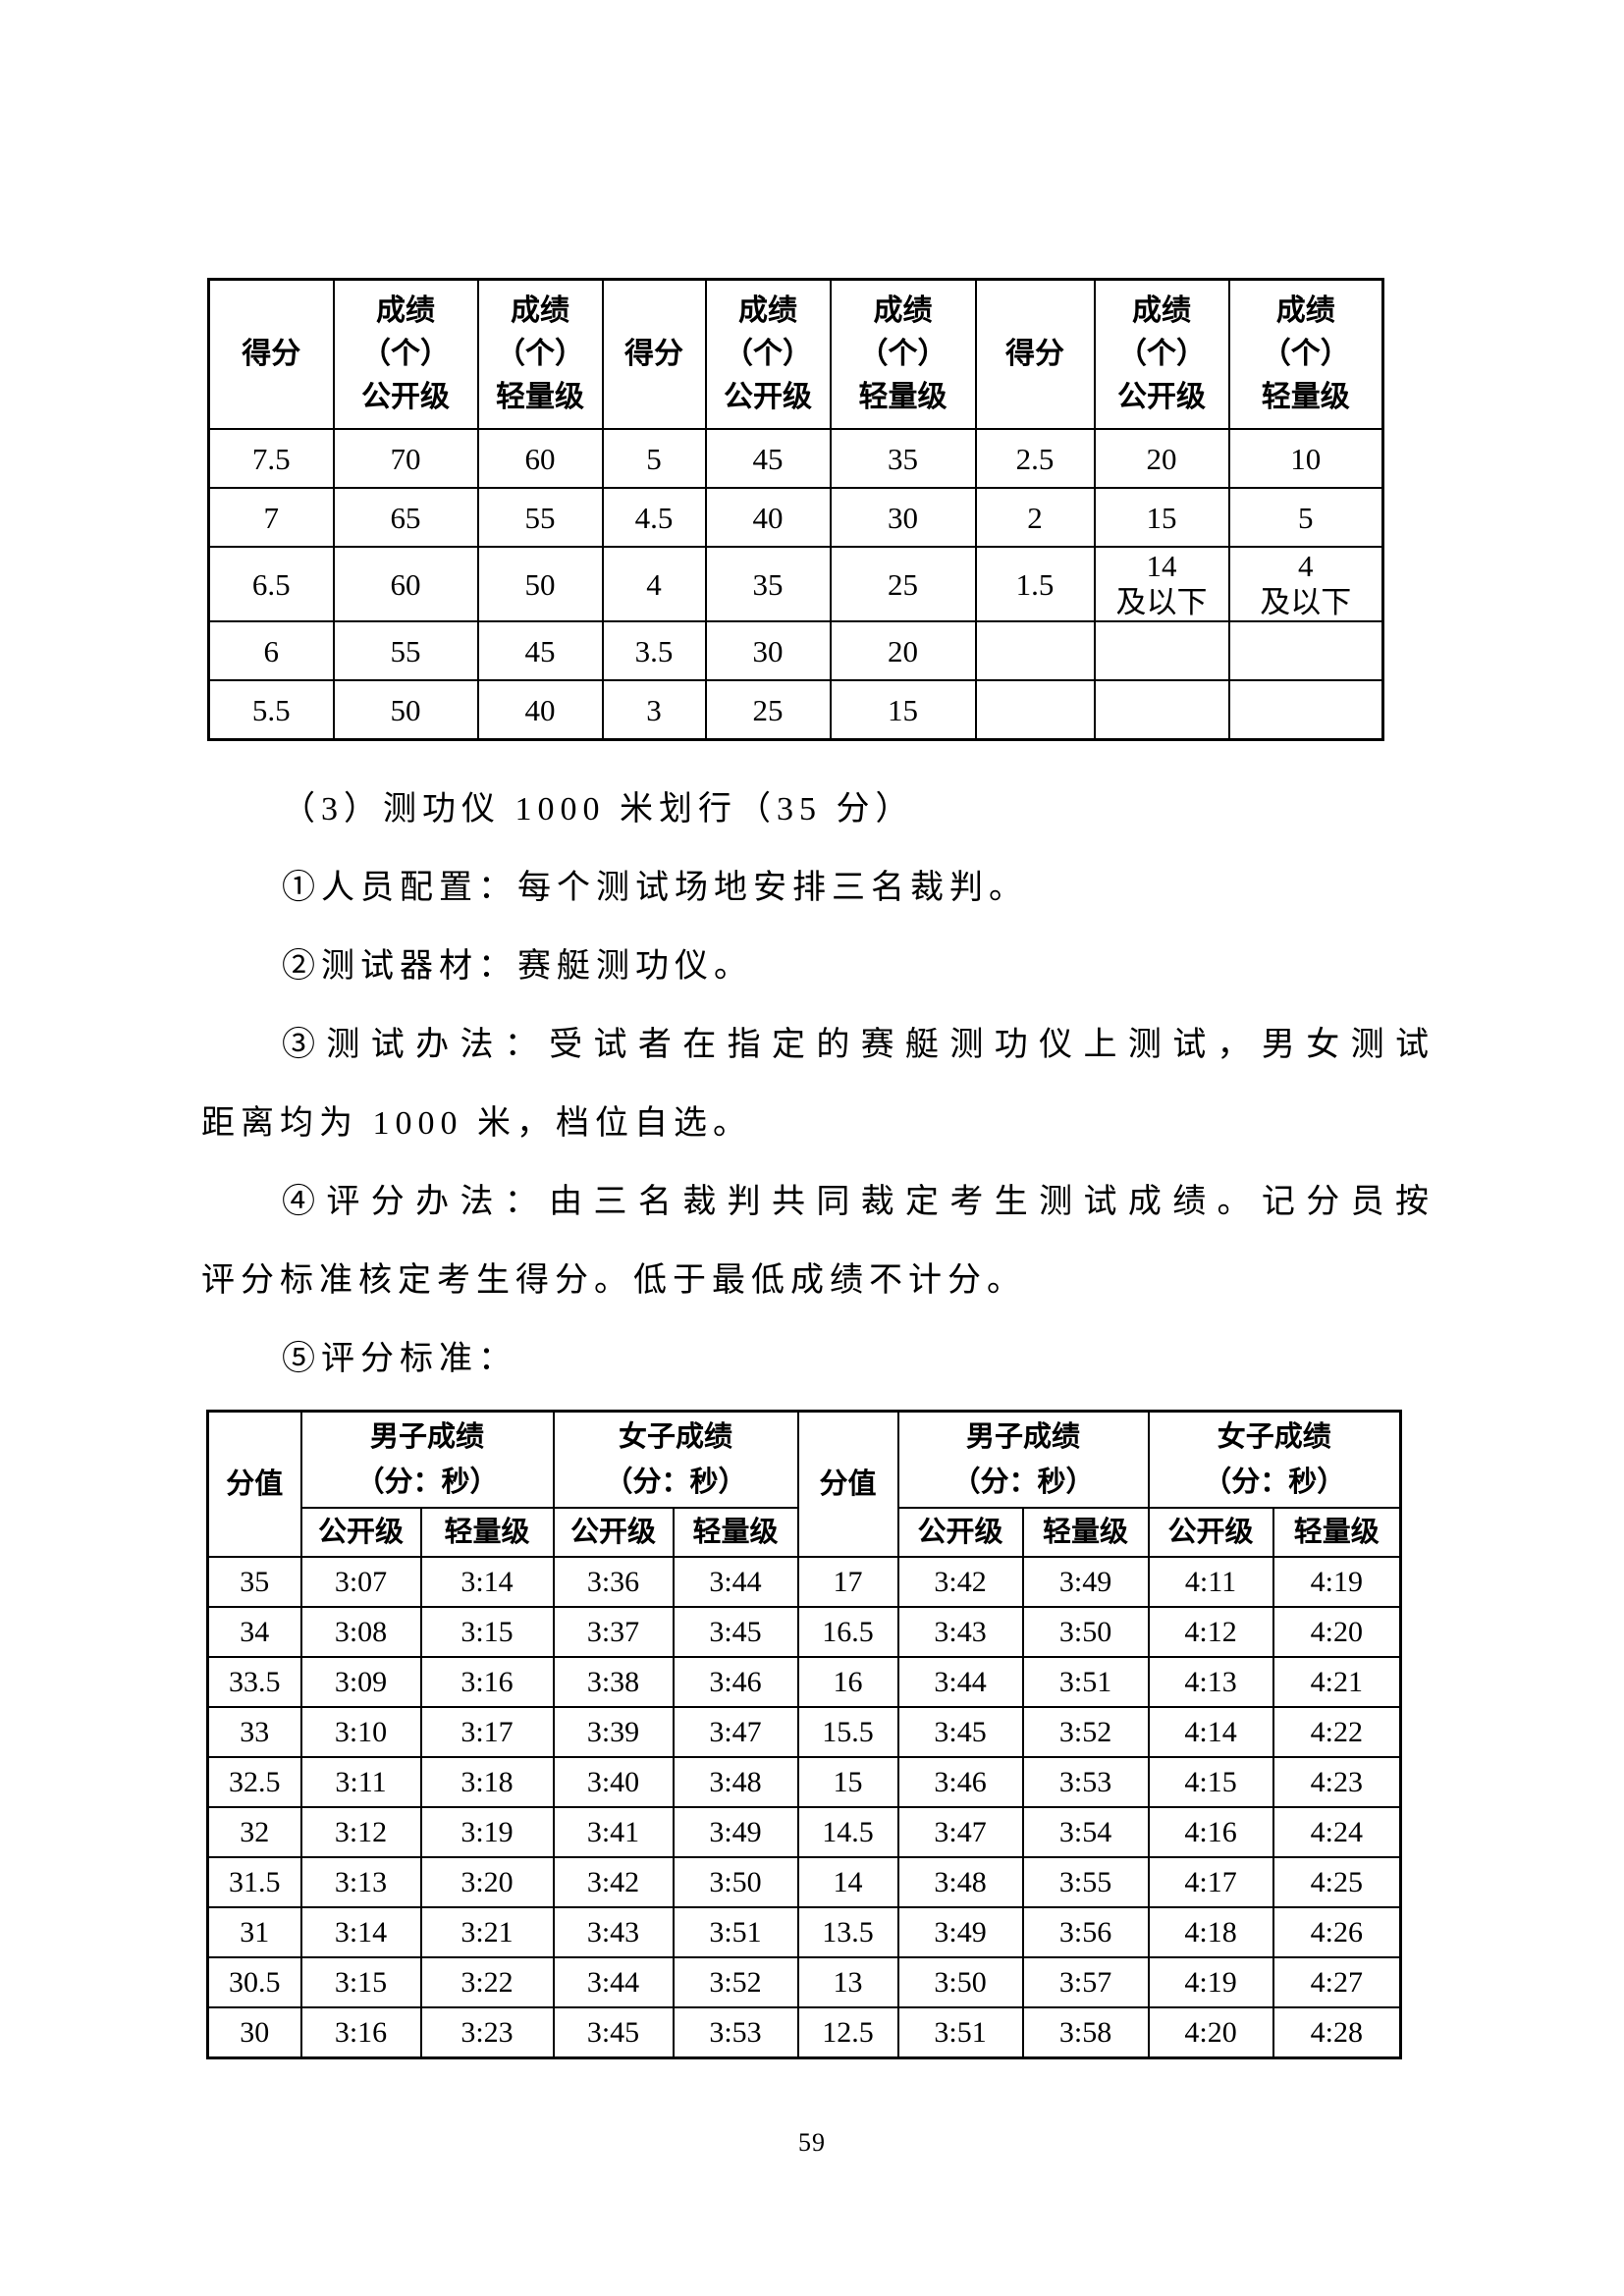 This screenshot has width=1624, height=2296. What do you see at coordinates (405, 710) in the screenshot?
I see `table-cell: 50` at bounding box center [405, 710].